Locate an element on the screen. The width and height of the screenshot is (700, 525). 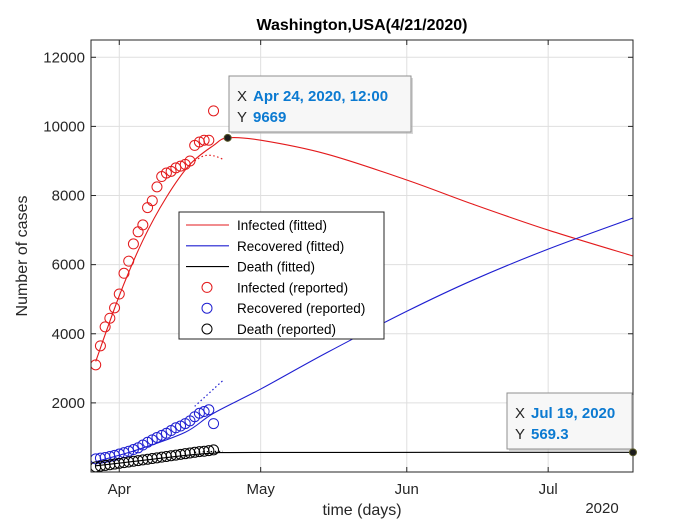
x-tick-label: Apr is located at coordinates (119, 489).